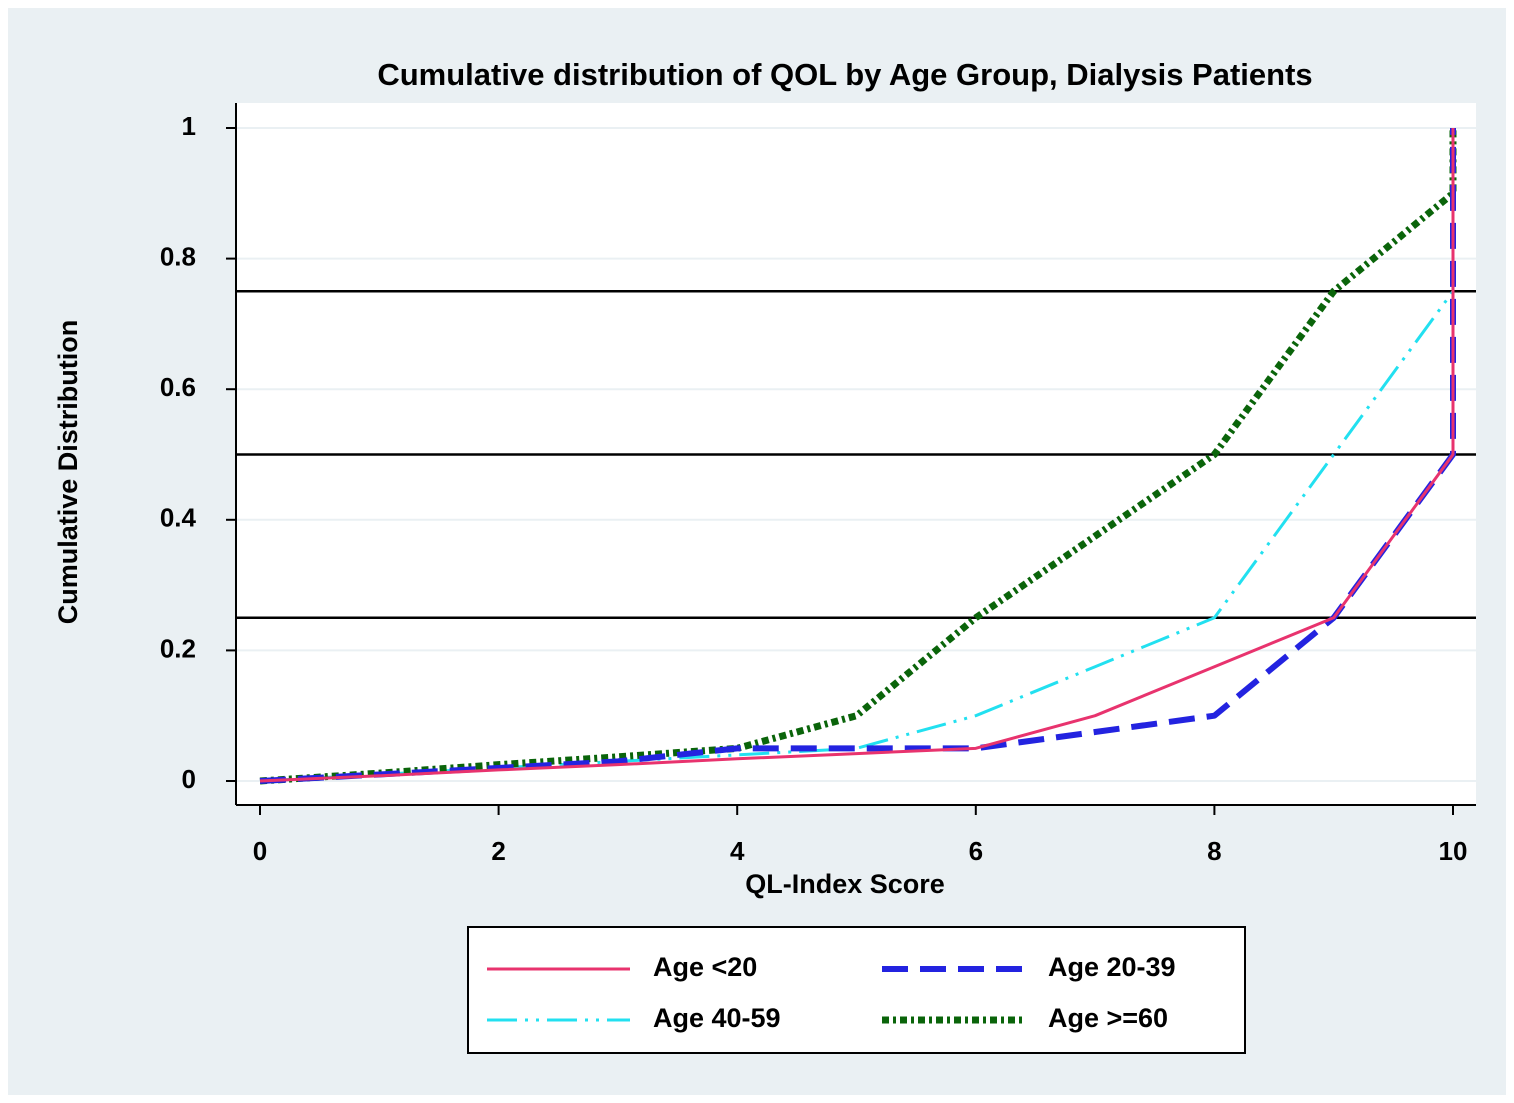 This screenshot has width=1514, height=1103. What do you see at coordinates (976, 851) in the screenshot?
I see `x-tick-label: 6` at bounding box center [976, 851].